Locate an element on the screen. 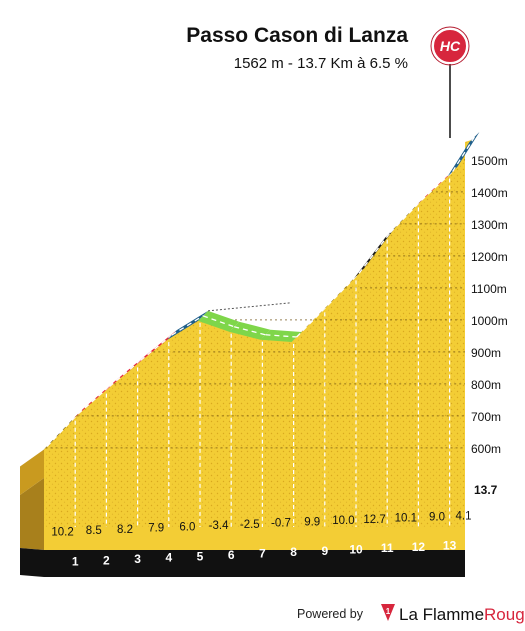 This screenshot has width=525, height=631. gradient-label: -3.4 is located at coordinates (219, 526).